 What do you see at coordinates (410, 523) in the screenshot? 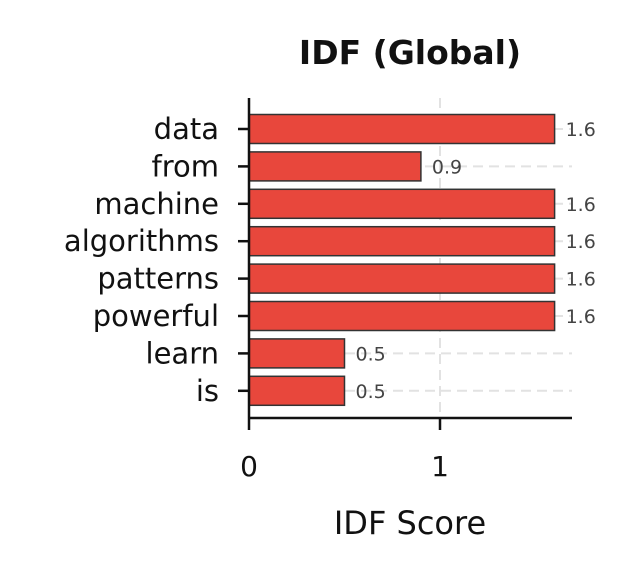
I see `x-axis-label: IDF Score` at bounding box center [410, 523].